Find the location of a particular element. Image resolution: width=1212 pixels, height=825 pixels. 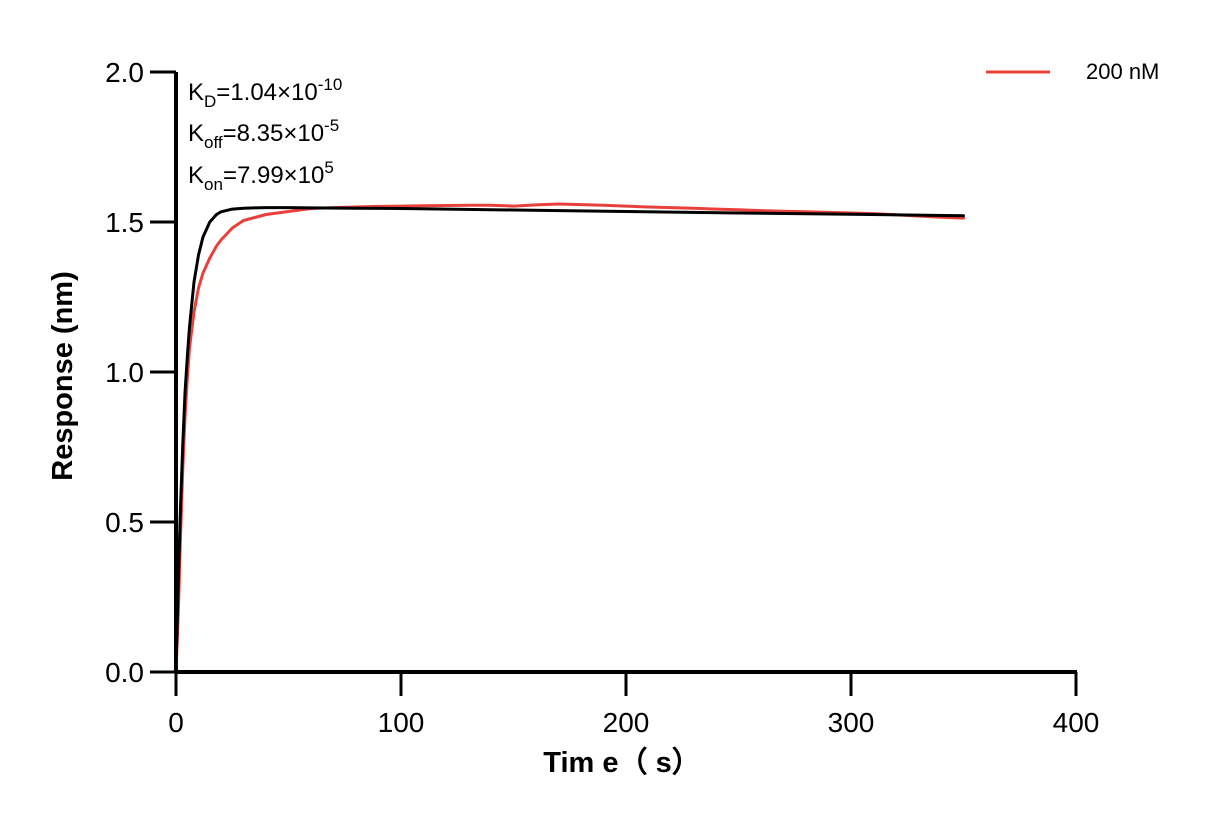

kon-sub: on is located at coordinates (213, 184).